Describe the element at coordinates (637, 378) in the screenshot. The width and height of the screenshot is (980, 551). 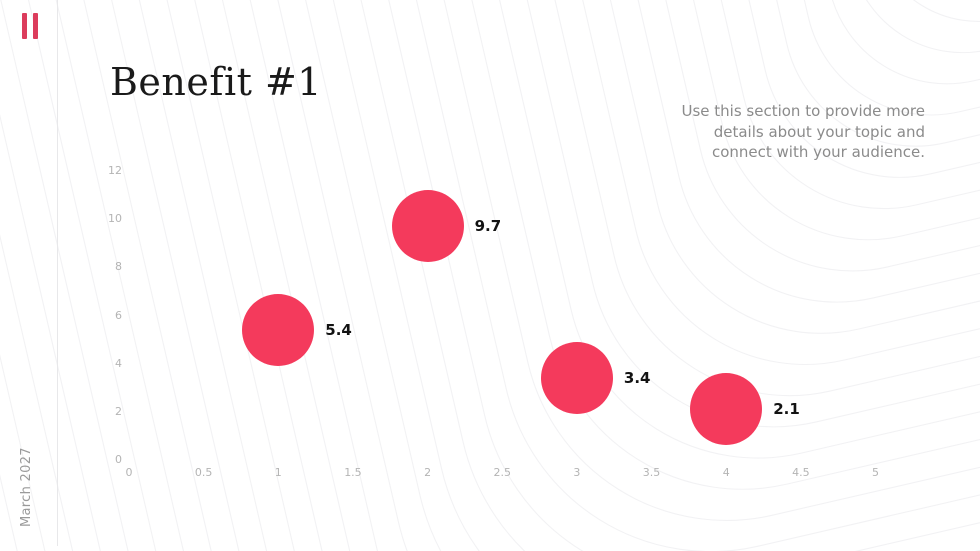
I see `data-point-value-label: 3.4` at that location.